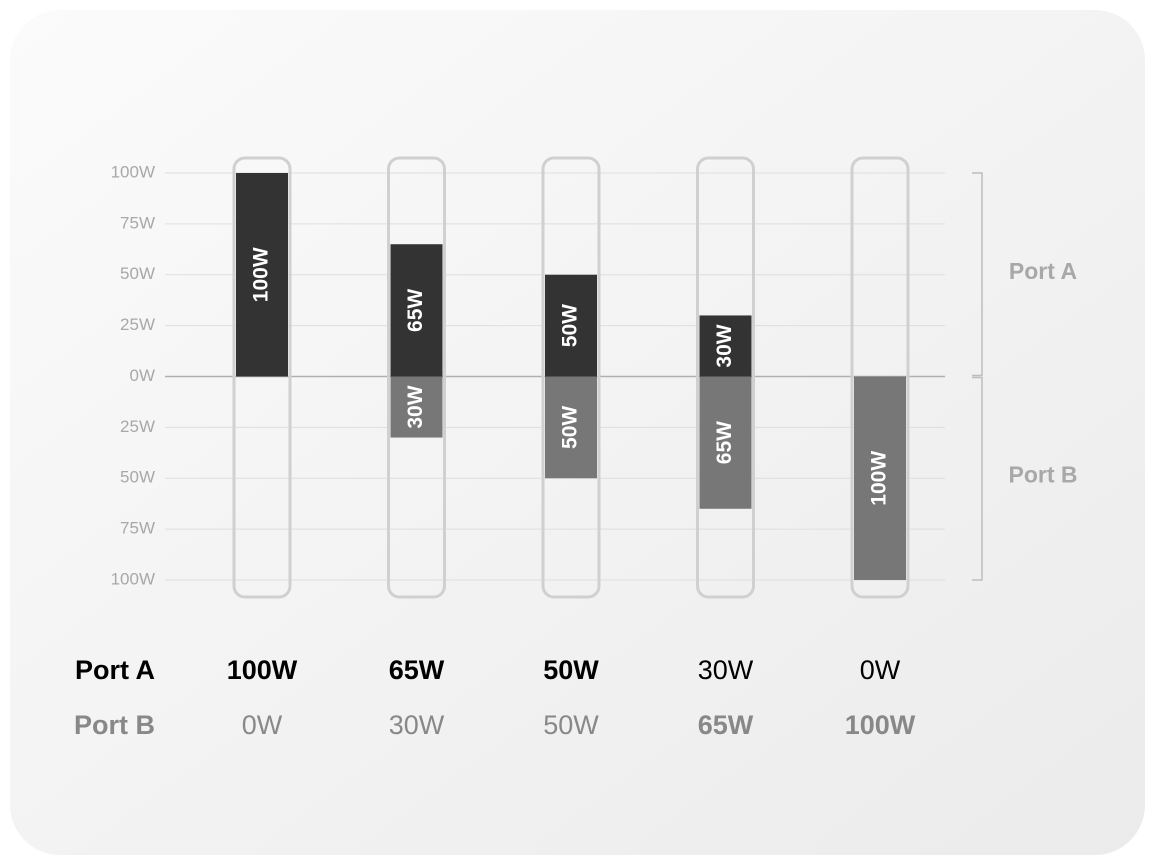  Describe the element at coordinates (114, 725) in the screenshot. I see `row-label: Port B` at that location.